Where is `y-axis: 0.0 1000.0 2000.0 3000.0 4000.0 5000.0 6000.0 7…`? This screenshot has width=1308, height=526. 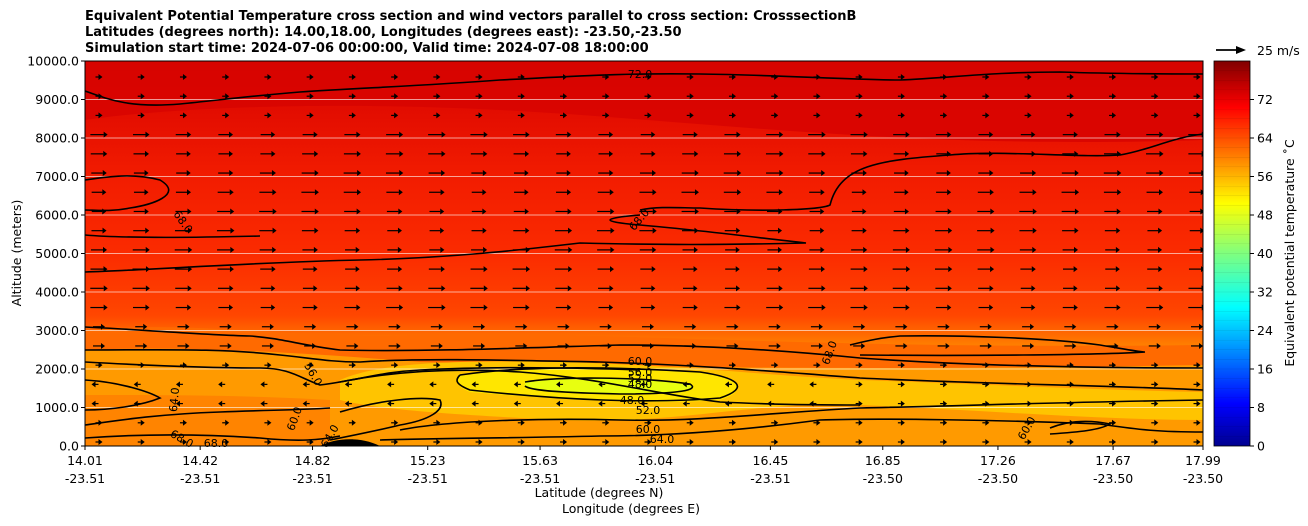
y-axis: 0.0 1000.0 2000.0 3000.0 4000.0 5000.0 6000.0 7… is located at coordinates (56, 254).